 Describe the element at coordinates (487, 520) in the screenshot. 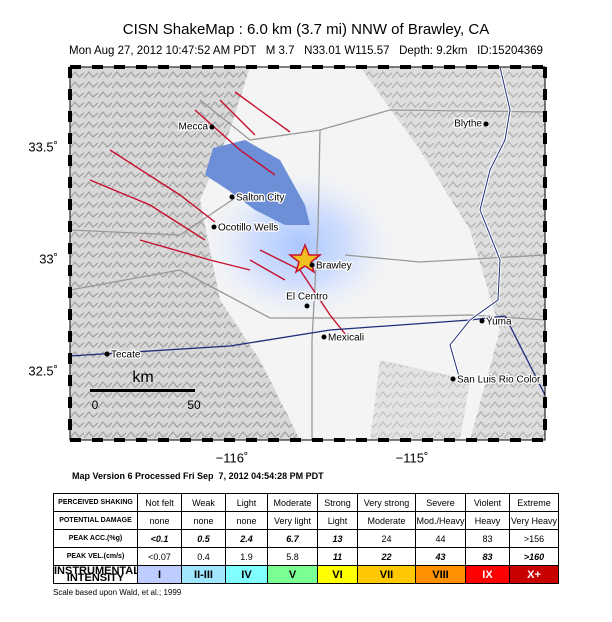

I see `table-cell: Heavy` at that location.